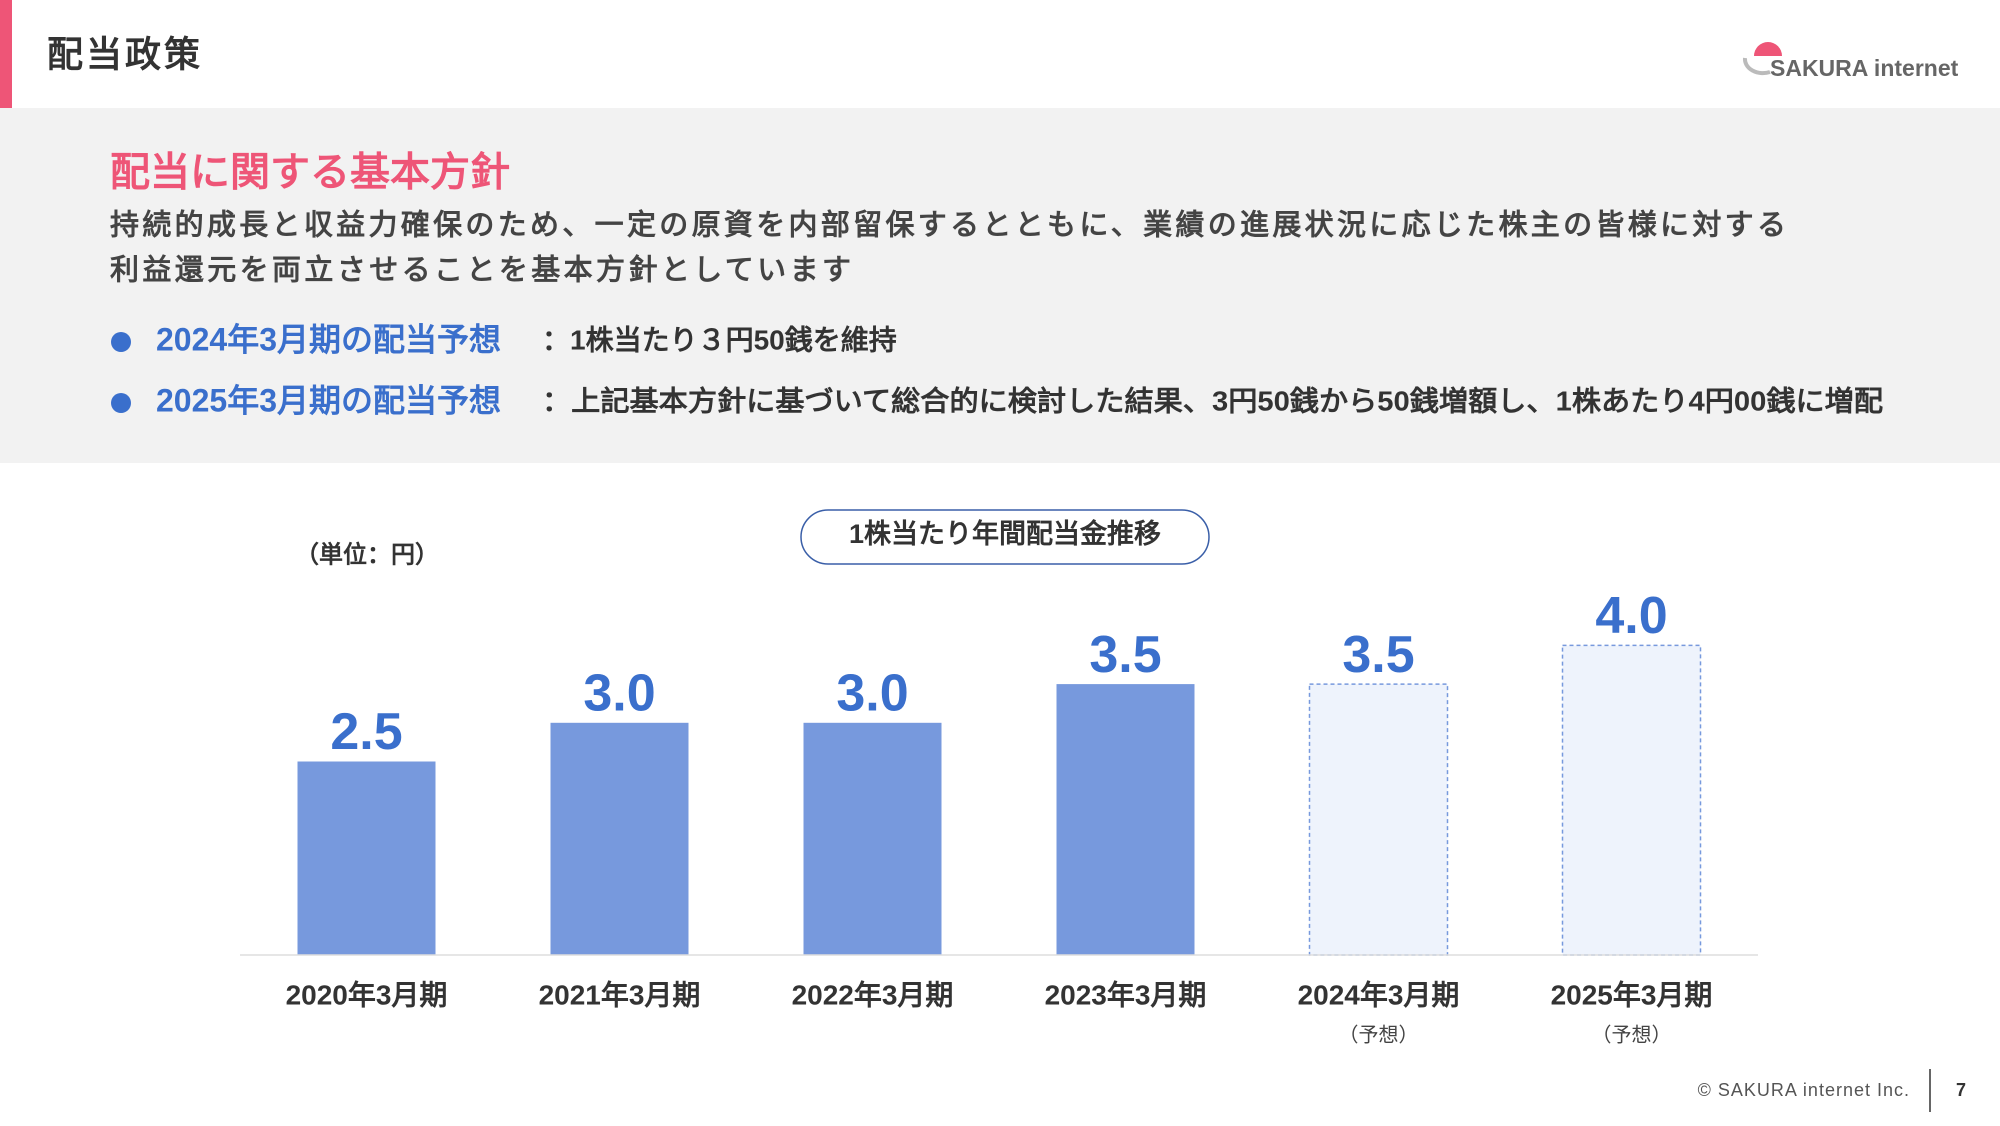  Describe the element at coordinates (367, 994) in the screenshot. I see `x-tick-label: 2020年3月期` at that location.